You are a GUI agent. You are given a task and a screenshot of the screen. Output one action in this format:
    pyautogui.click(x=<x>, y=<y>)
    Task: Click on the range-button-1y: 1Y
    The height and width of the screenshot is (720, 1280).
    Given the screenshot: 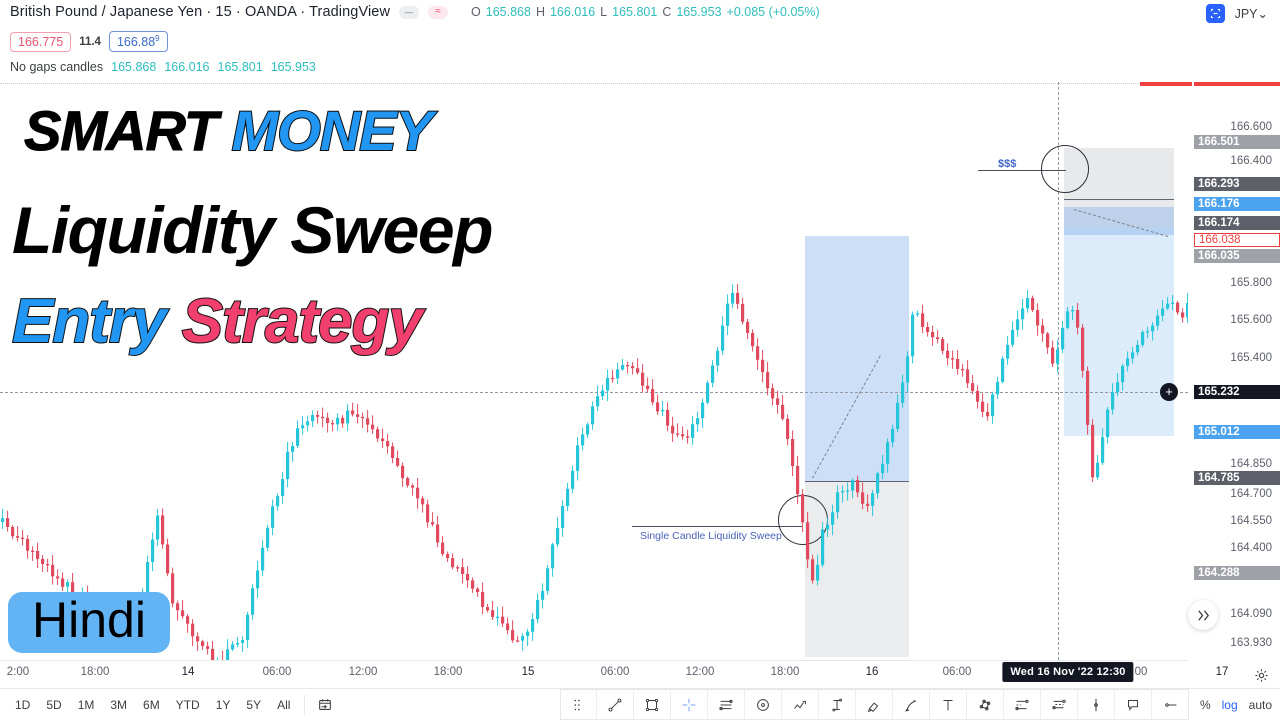 What is the action you would take?
    pyautogui.click(x=223, y=704)
    